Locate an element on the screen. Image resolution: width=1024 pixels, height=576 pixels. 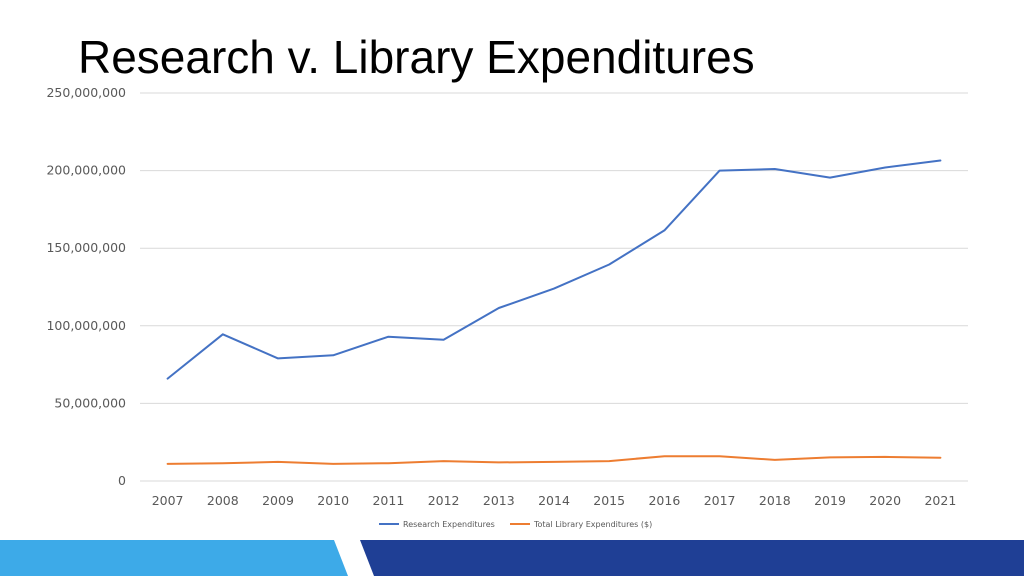
footer-band-dark is located at coordinates (692, 558).